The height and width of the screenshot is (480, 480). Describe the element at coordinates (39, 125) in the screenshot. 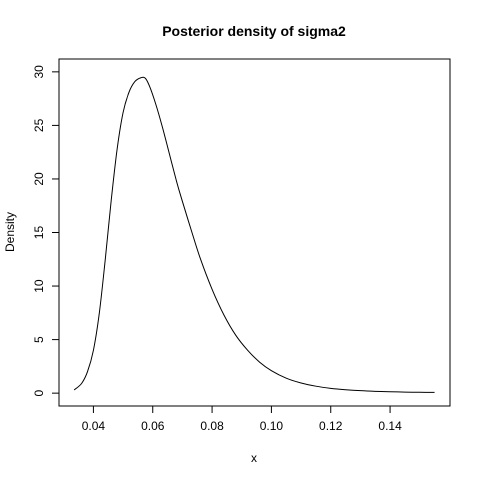

I see `y-tick-label: 25` at that location.